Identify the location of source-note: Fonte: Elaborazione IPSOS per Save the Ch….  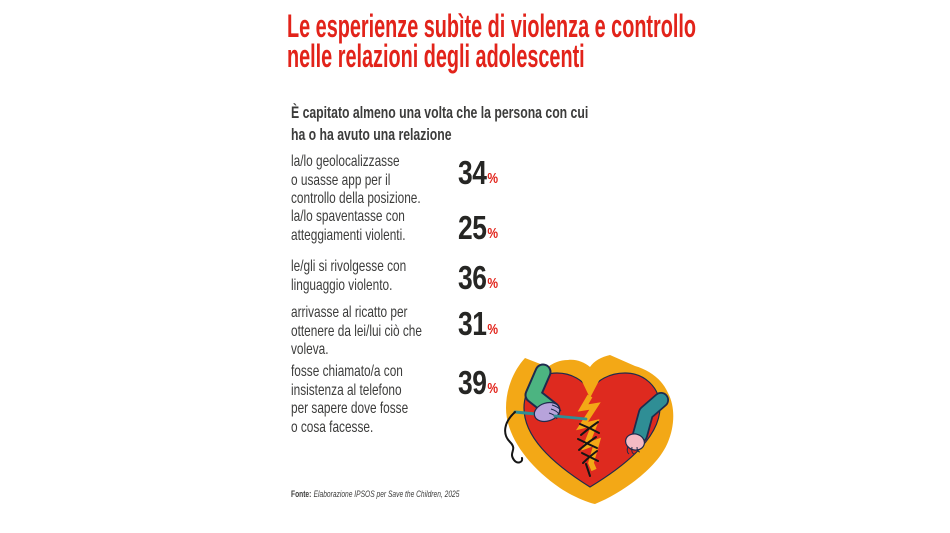
(375, 494).